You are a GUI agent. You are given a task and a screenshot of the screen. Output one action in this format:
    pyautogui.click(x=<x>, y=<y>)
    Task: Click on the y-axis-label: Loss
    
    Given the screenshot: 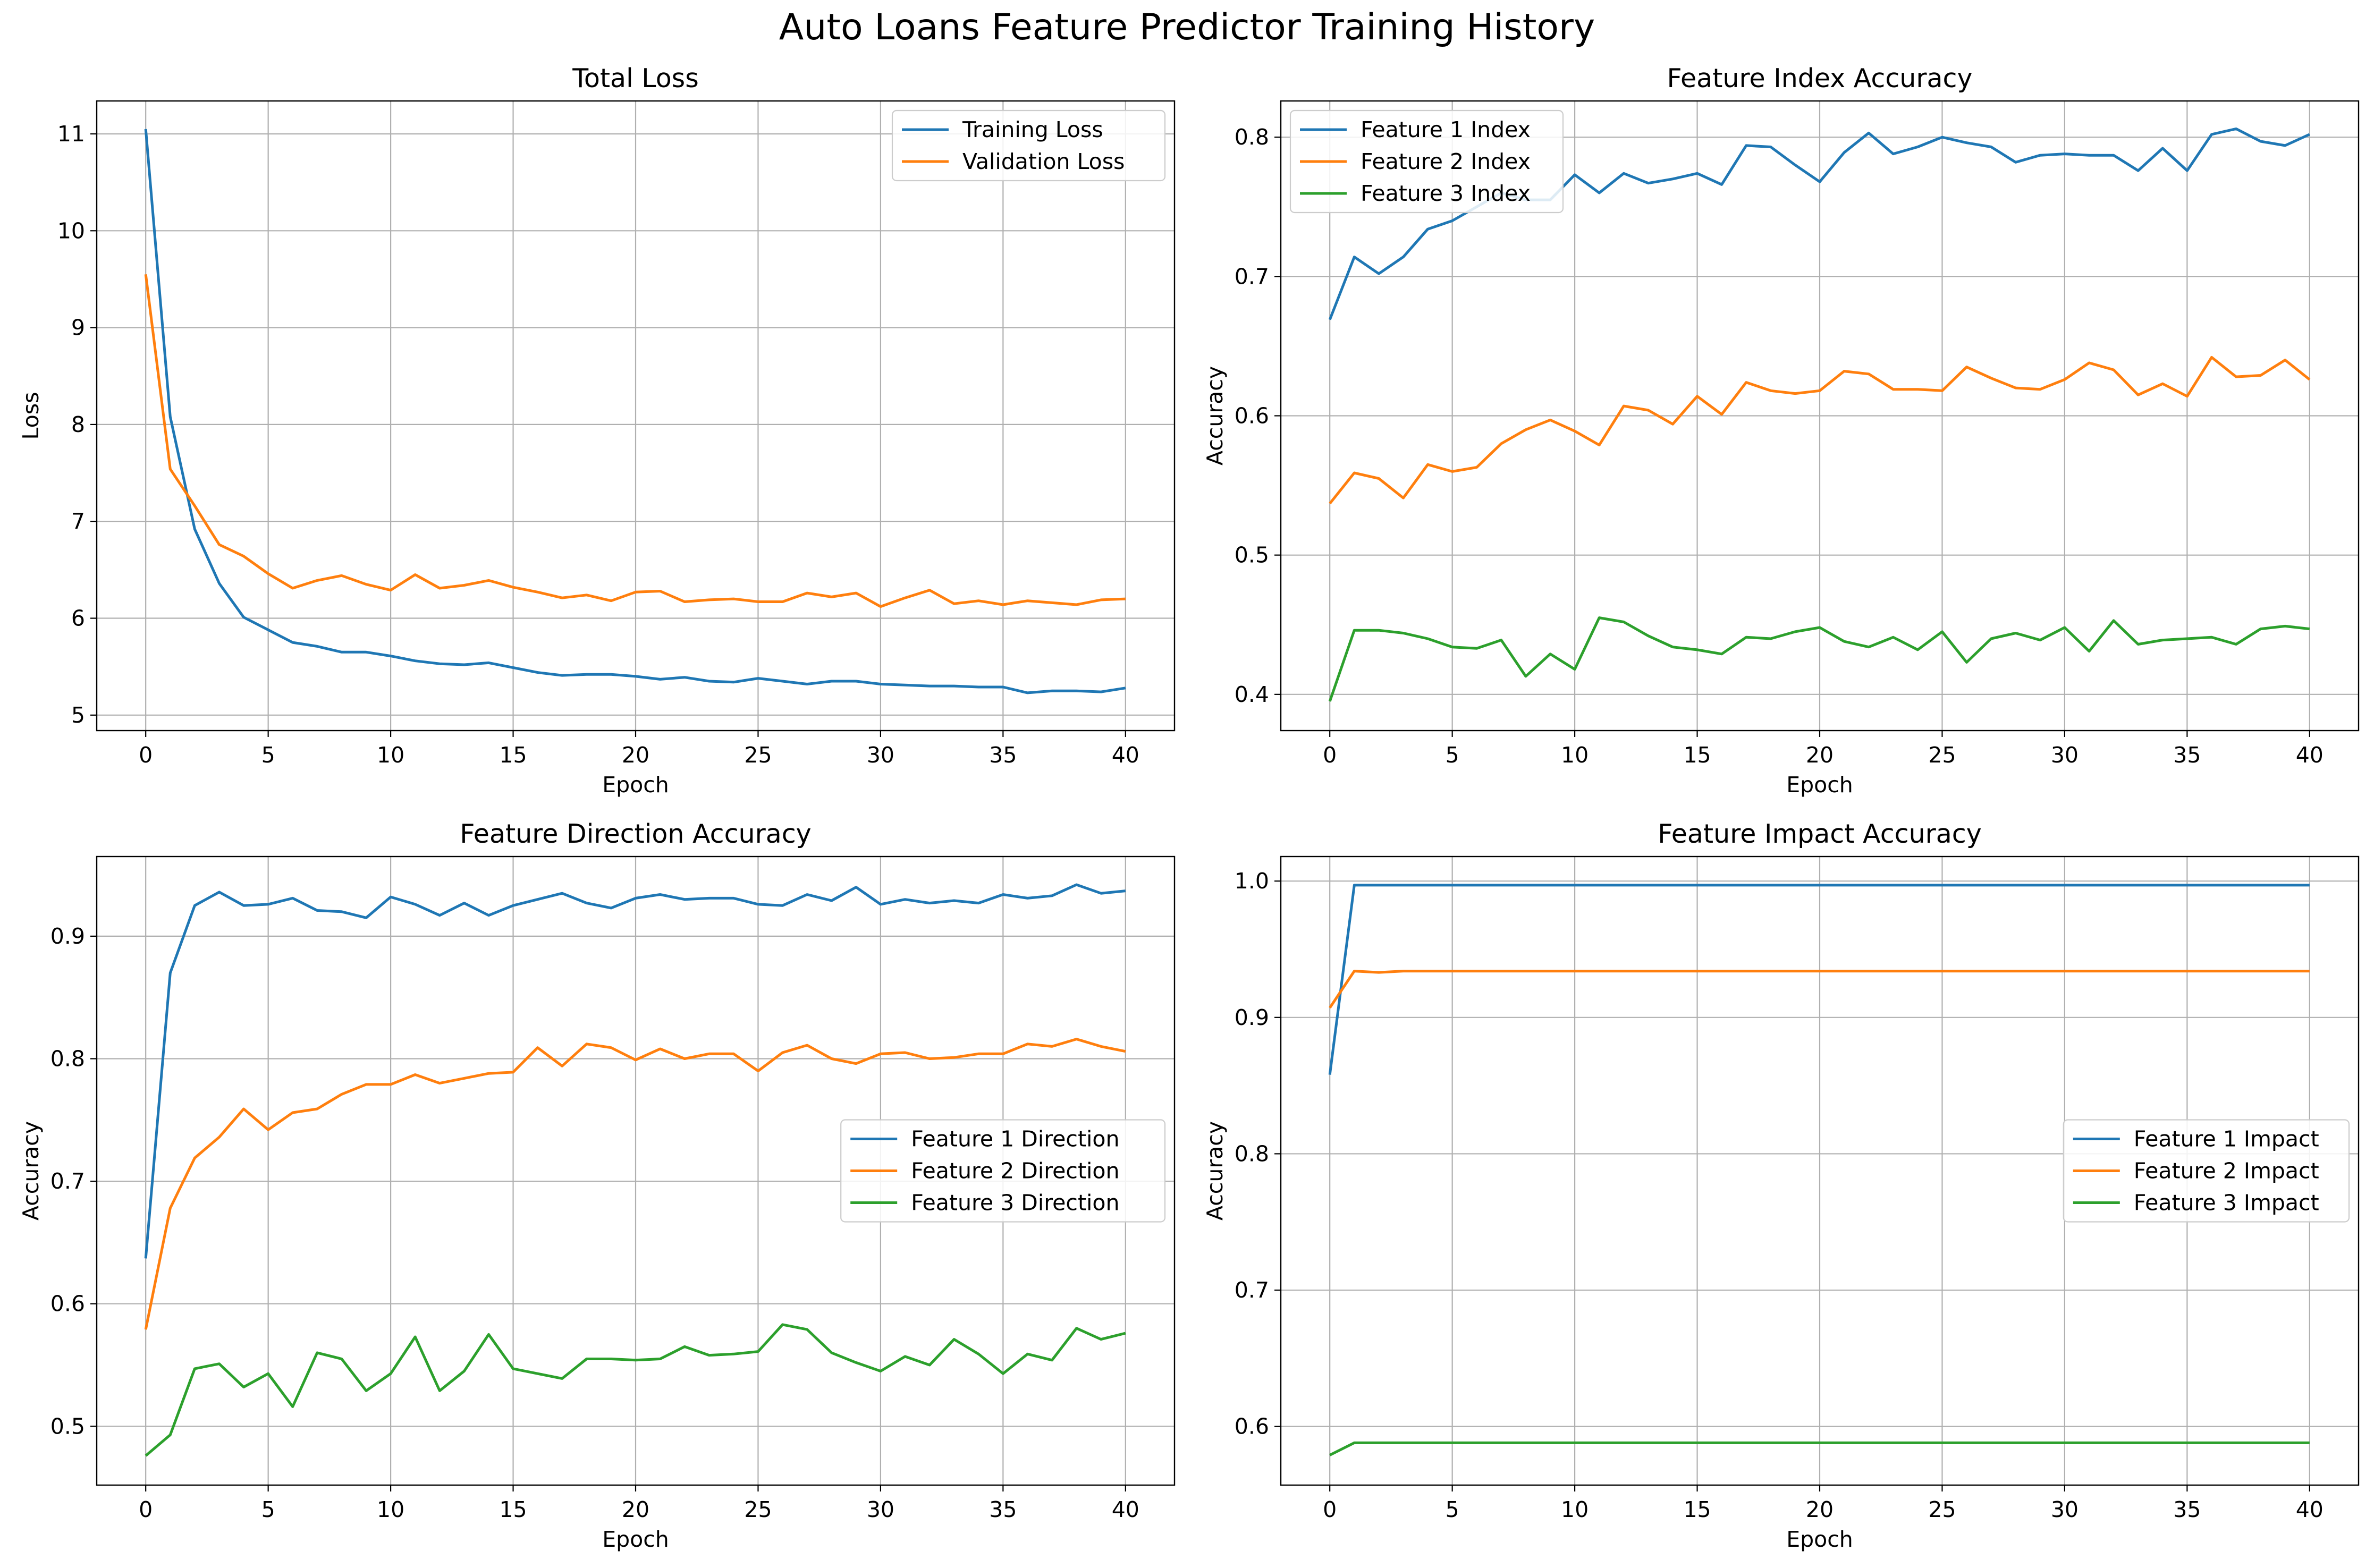 What is the action you would take?
    pyautogui.click(x=31, y=416)
    